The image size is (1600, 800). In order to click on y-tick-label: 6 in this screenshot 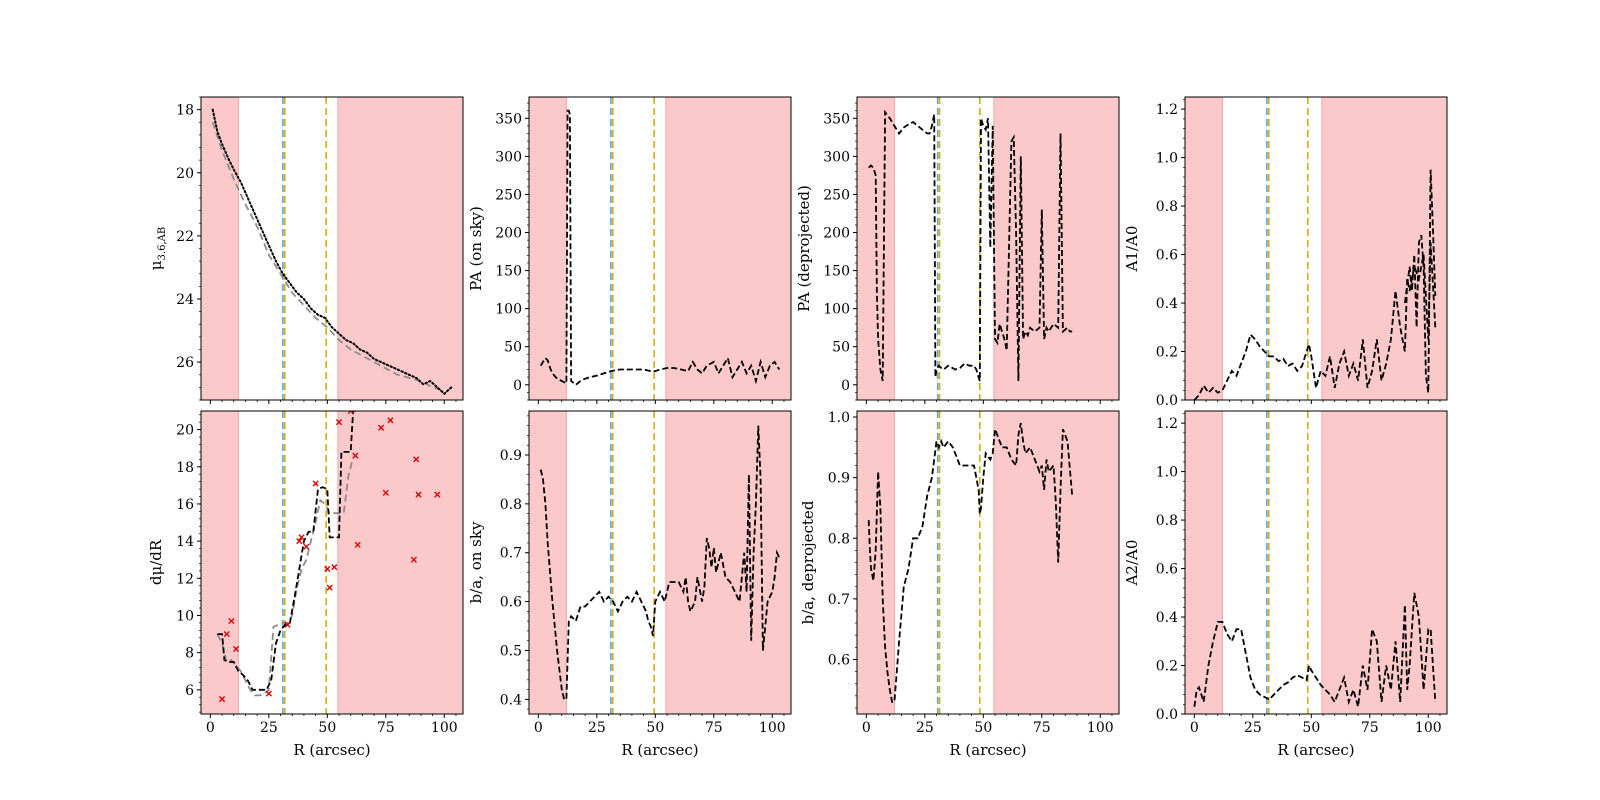, I will do `click(189, 691)`.